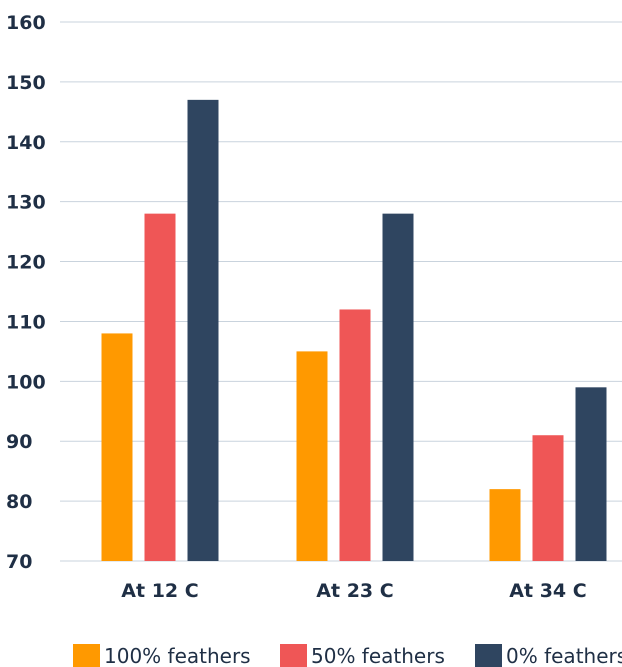 The height and width of the screenshot is (667, 622). Describe the element at coordinates (26, 203) in the screenshot. I see `y-tick-label: 130` at that location.